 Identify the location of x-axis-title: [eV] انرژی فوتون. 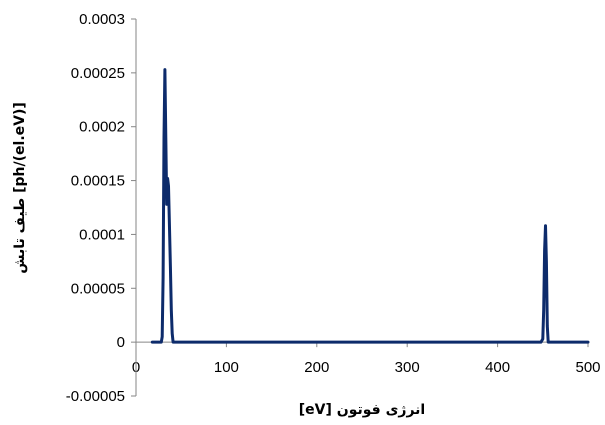
(362, 410).